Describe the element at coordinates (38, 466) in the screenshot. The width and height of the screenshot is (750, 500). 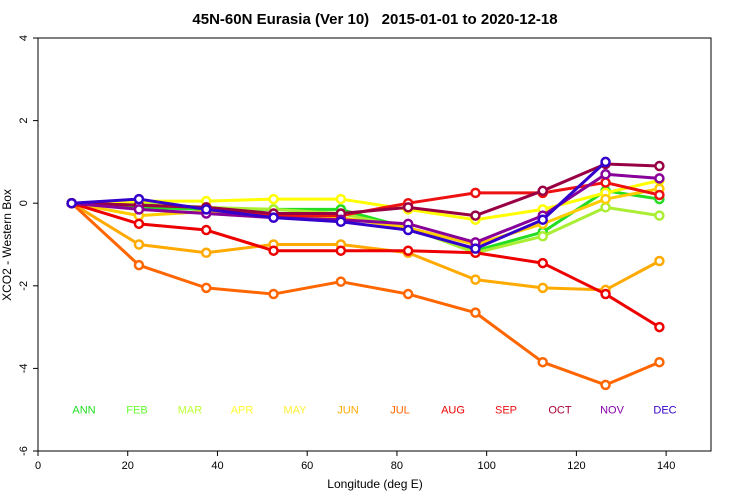
I see `x-tick-label: 0` at that location.